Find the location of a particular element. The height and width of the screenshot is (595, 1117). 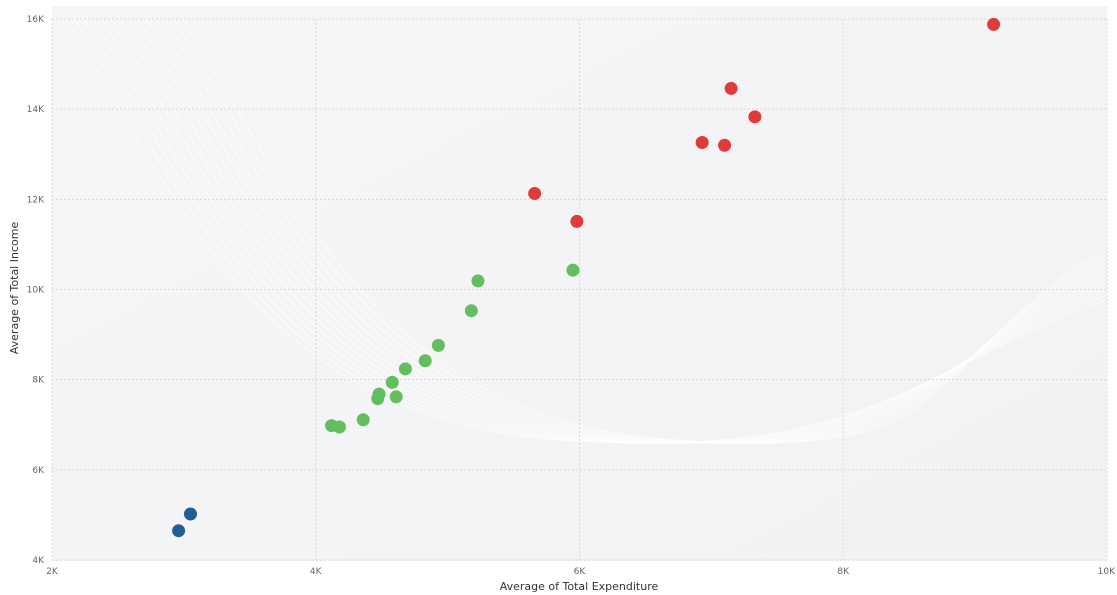

x-tick-label: 6K is located at coordinates (580, 572).